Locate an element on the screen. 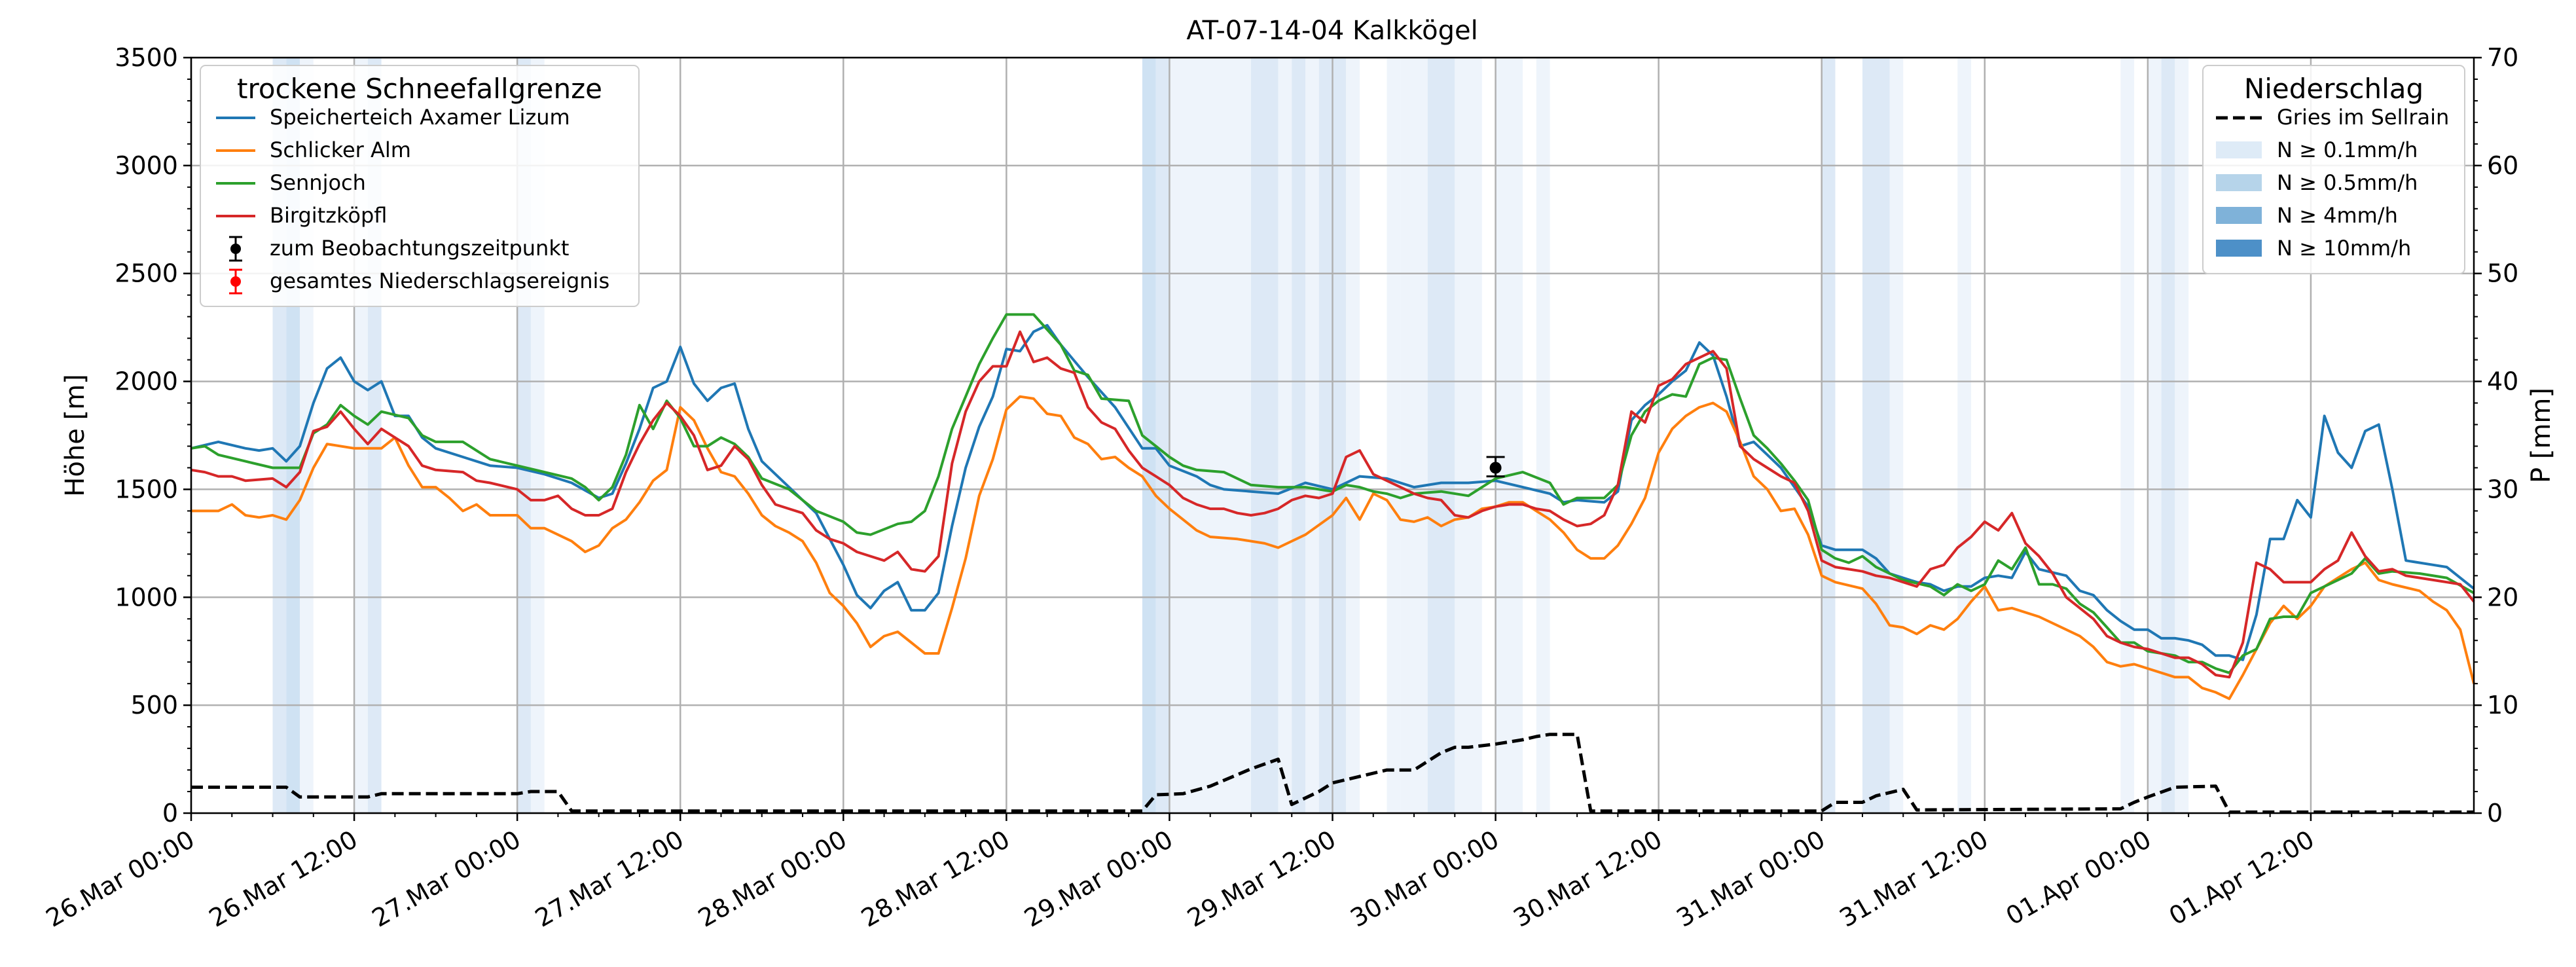 The height and width of the screenshot is (967, 2576). y-tick-label-left: 1000 is located at coordinates (146, 597).